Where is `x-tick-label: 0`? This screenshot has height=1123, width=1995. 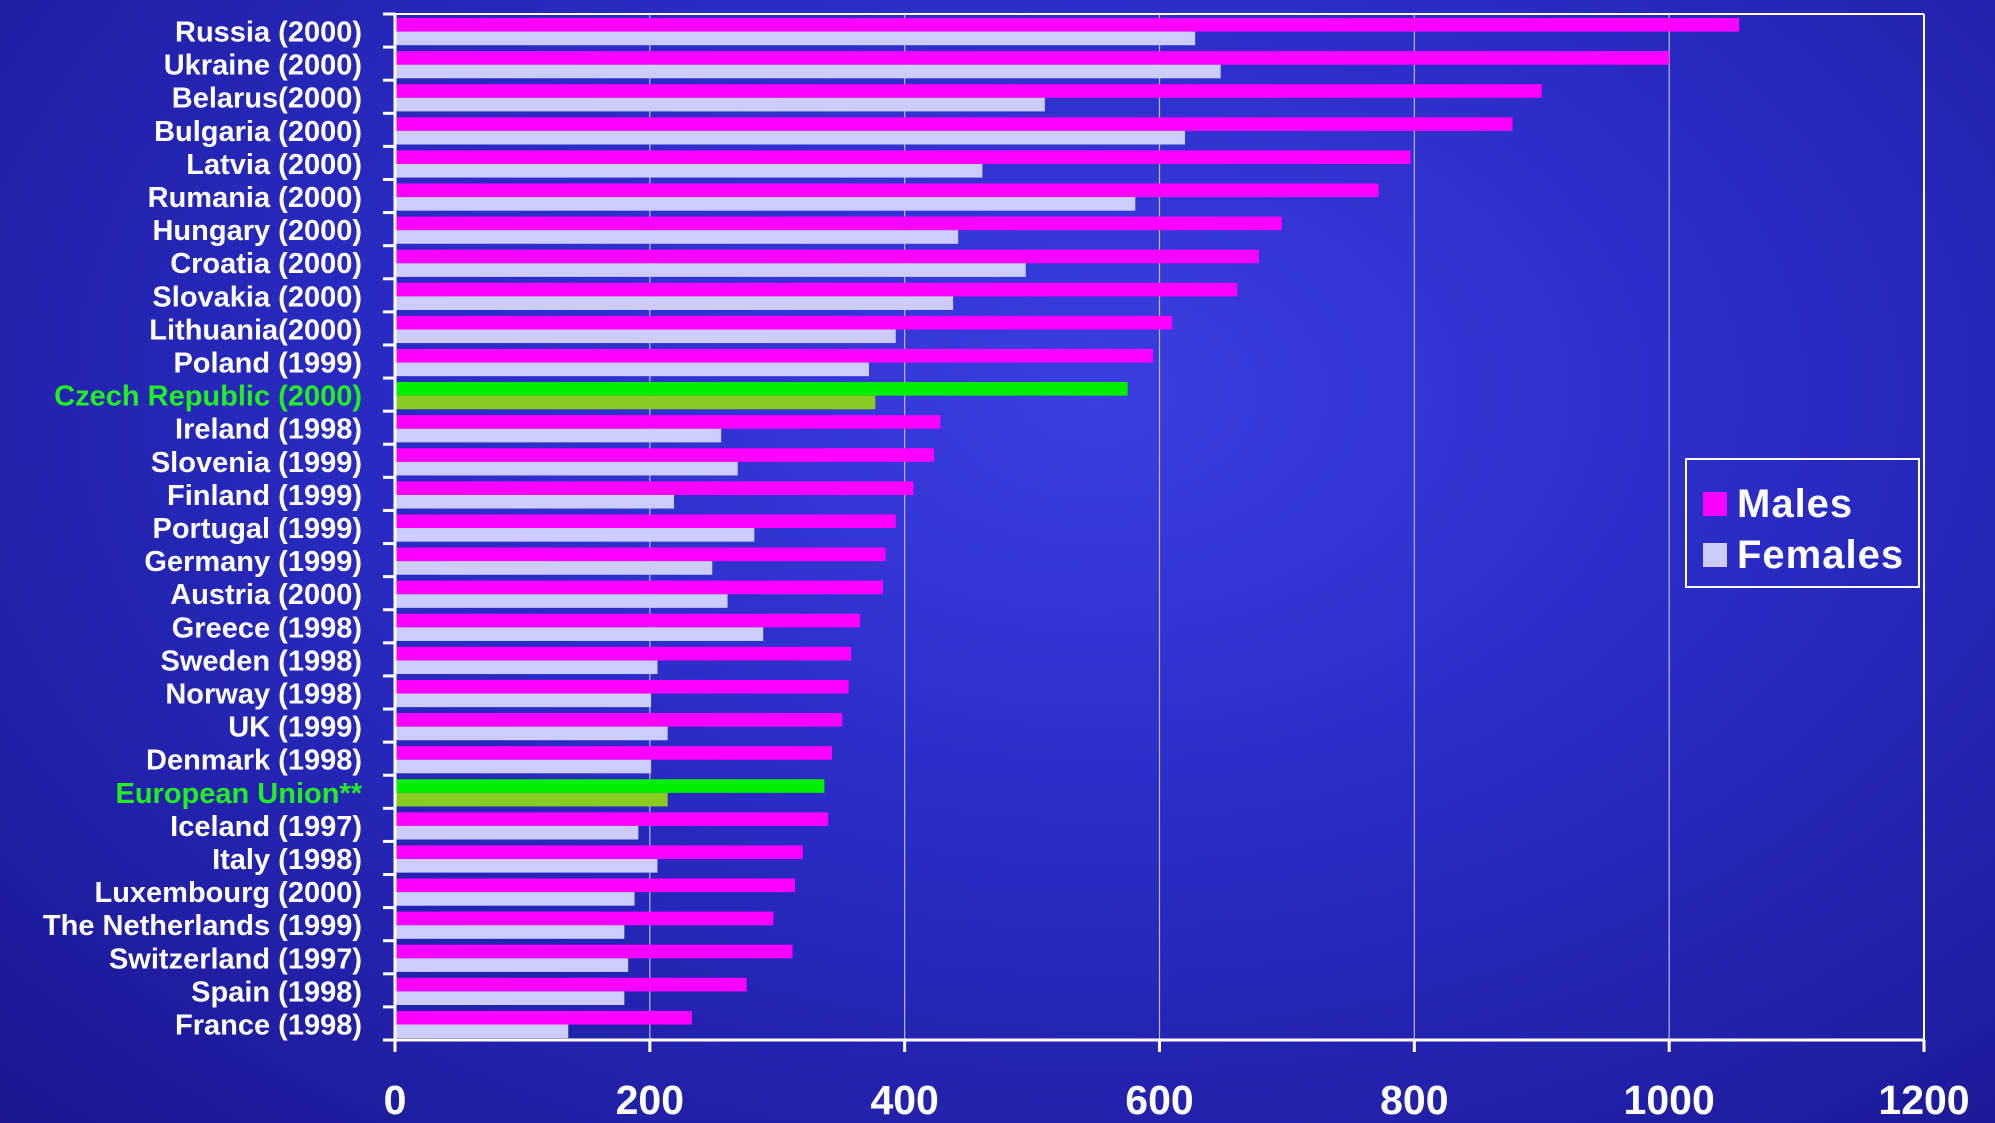
x-tick-label: 0 is located at coordinates (395, 1100).